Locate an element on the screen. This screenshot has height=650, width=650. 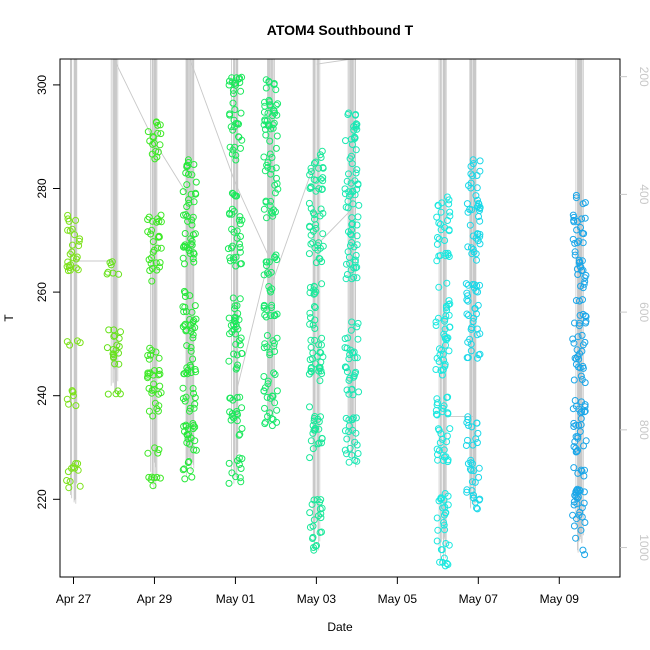
chart-title: ATOM4 Southbound T is located at coordinates (340, 30).